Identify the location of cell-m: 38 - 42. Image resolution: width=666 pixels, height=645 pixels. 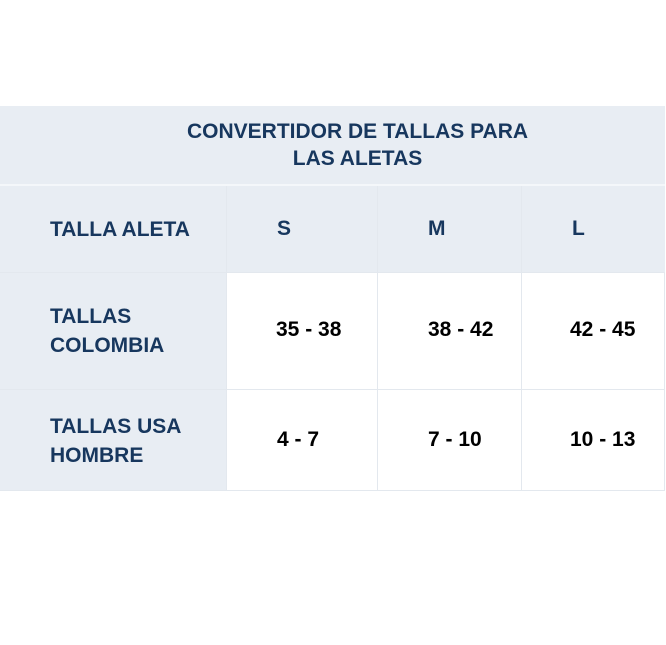
(450, 331).